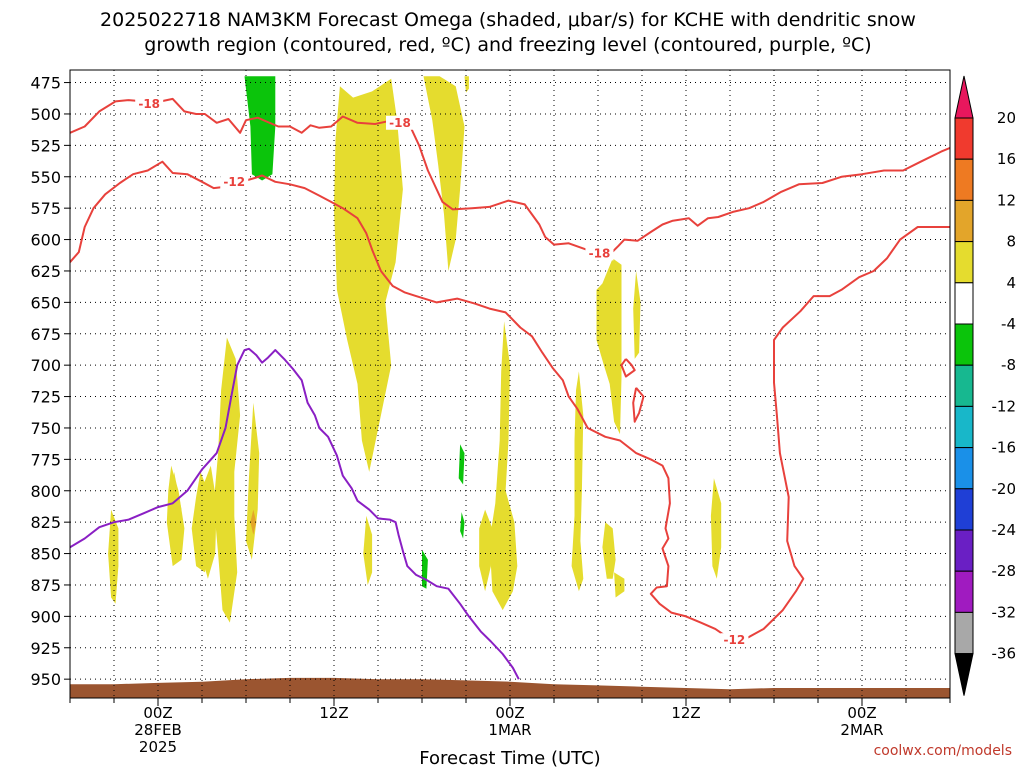 This screenshot has height=768, width=1024. What do you see at coordinates (1004, 530) in the screenshot?
I see `colorbar-label: -24` at bounding box center [1004, 530].